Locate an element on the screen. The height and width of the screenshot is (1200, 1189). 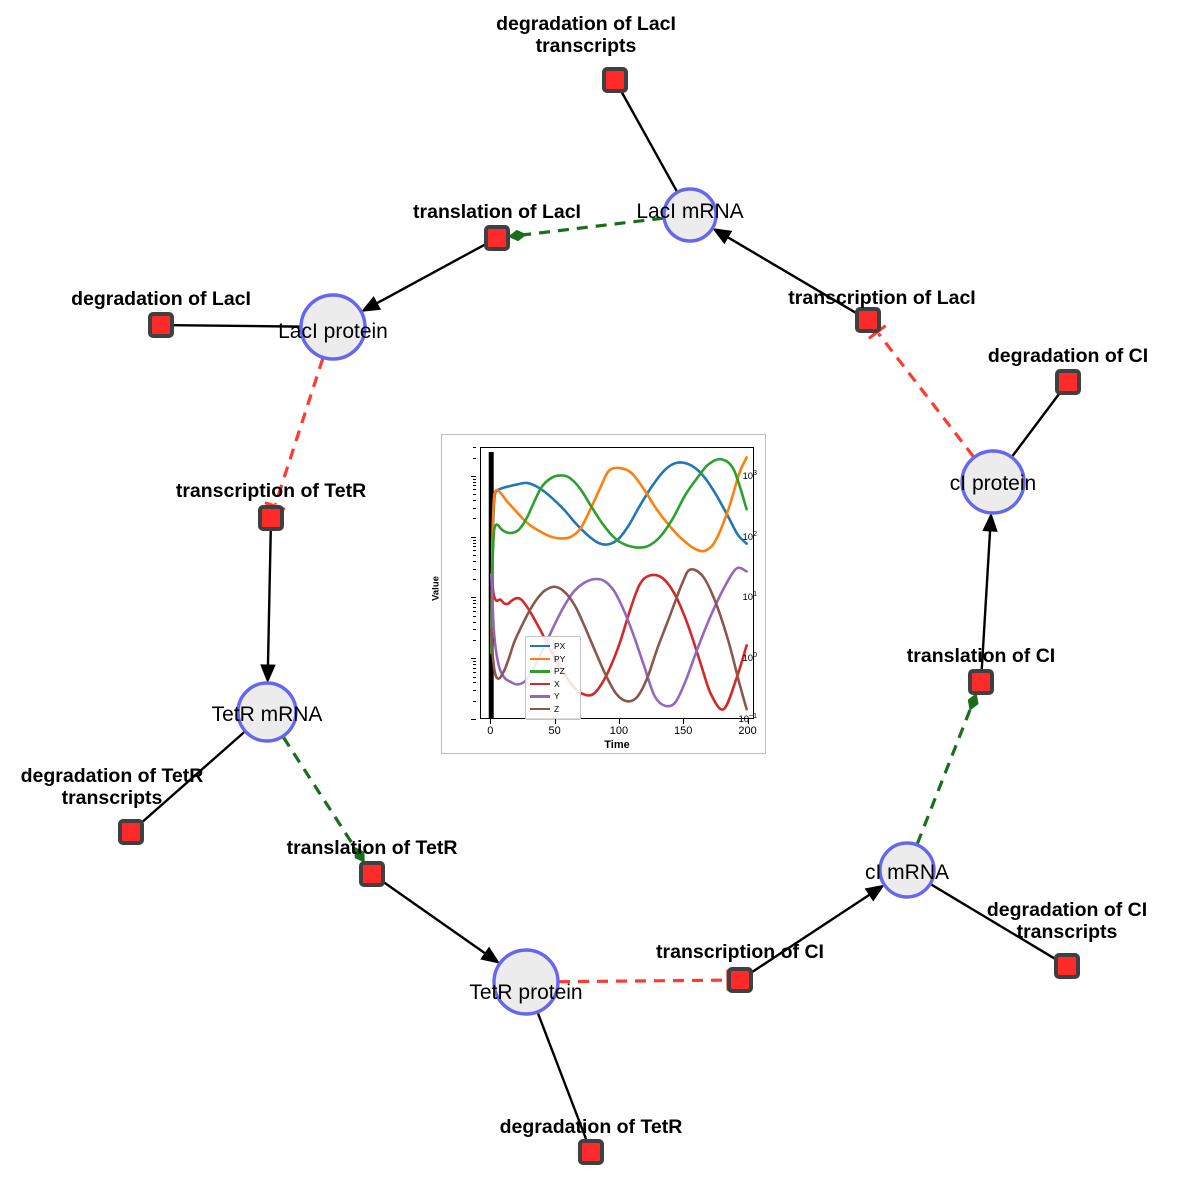
reaction-label-deg-ci: degradation of CI is located at coordinates (1068, 356).